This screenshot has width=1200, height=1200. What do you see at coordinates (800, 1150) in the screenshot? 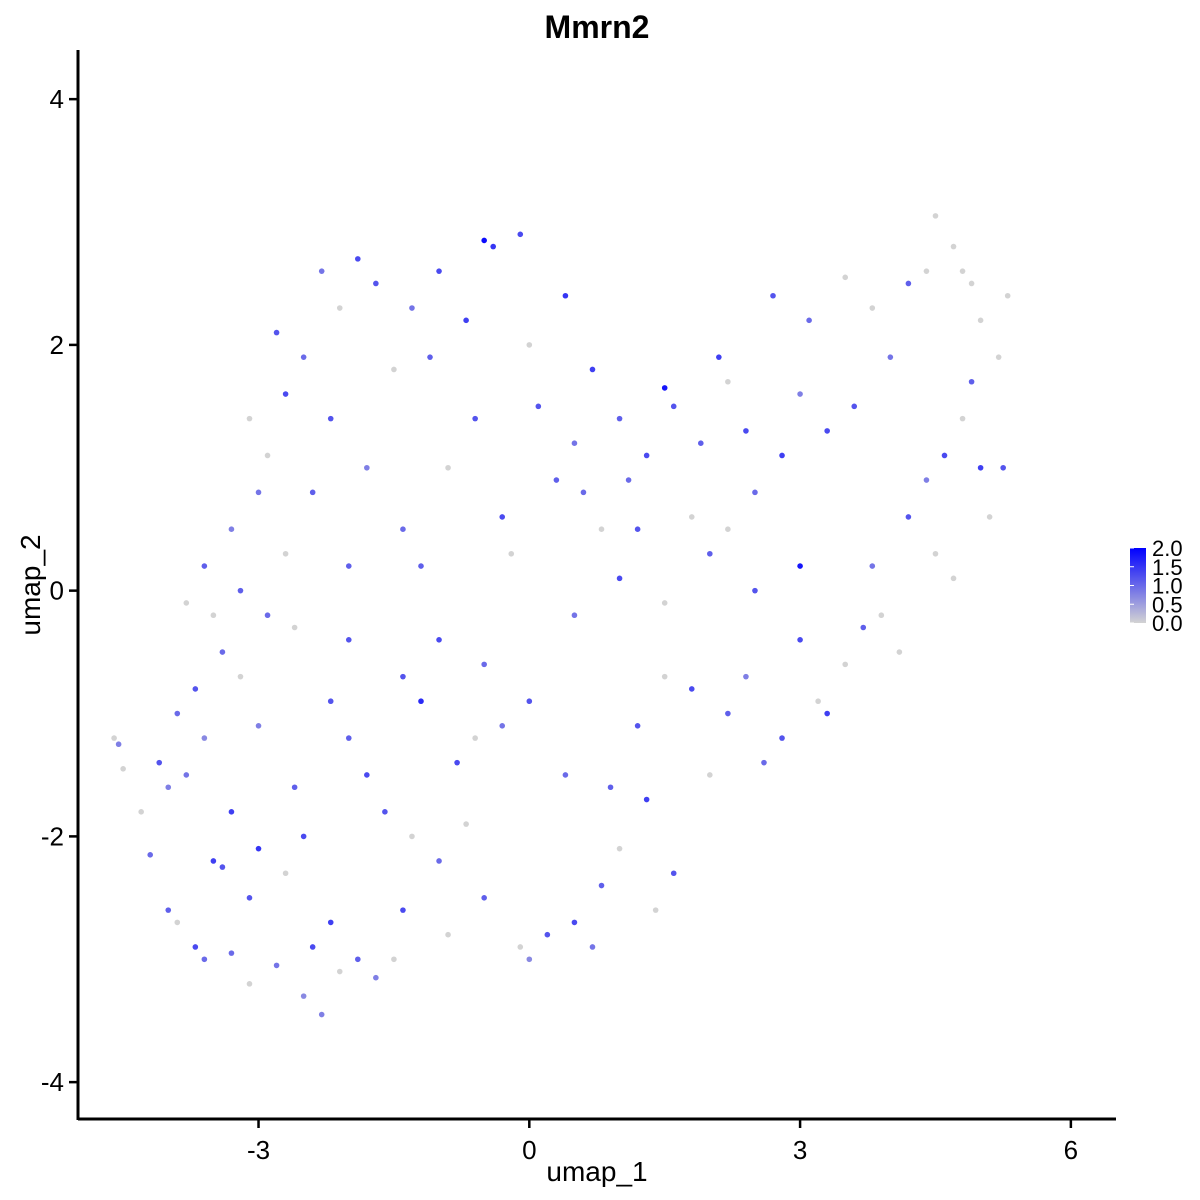
I see `x-tick-label: 3` at bounding box center [800, 1150].